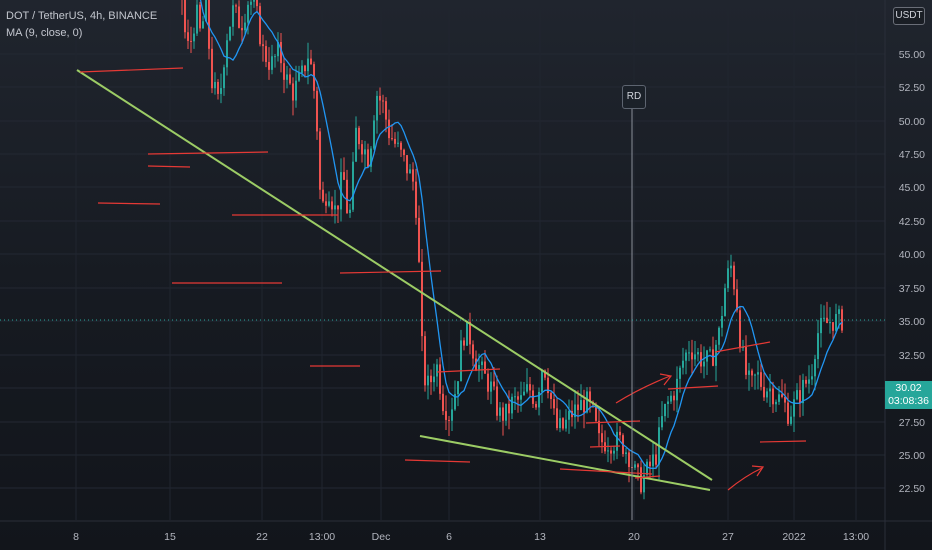  Describe the element at coordinates (912, 55) in the screenshot. I see `price-tick-label: 55.00` at that location.